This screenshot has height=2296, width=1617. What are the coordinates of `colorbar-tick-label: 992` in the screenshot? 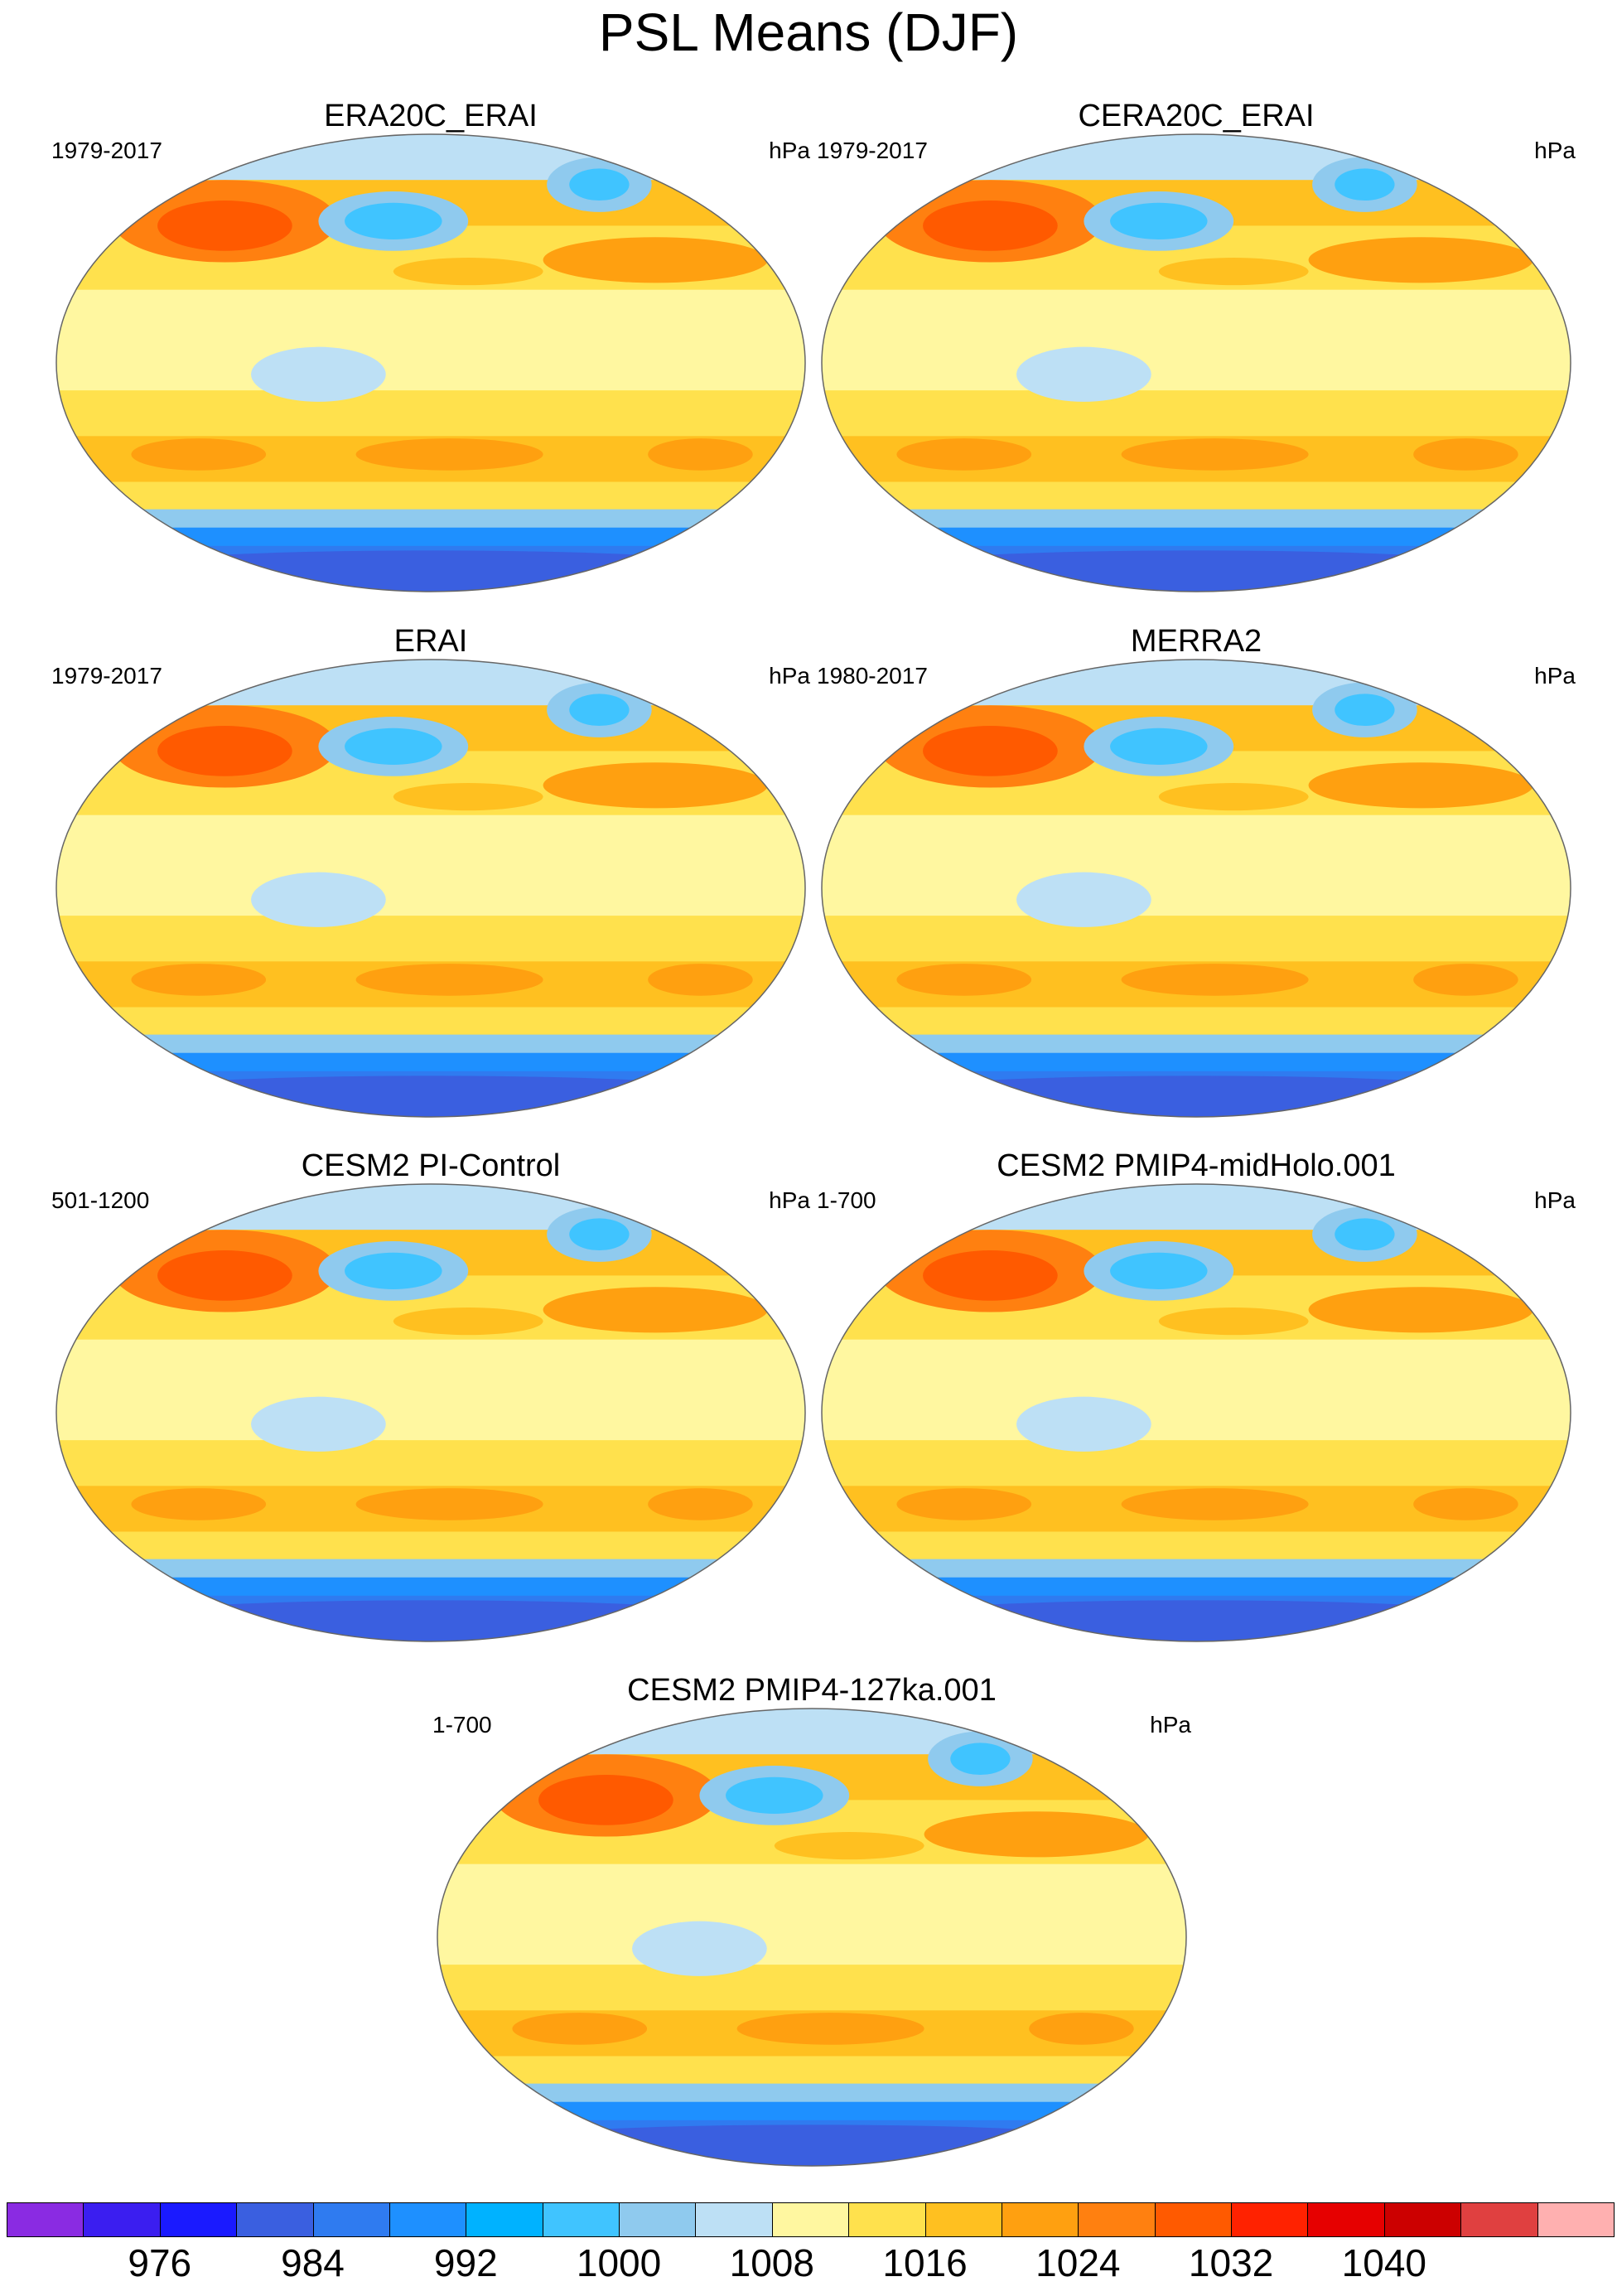 It's located at (465, 2262).